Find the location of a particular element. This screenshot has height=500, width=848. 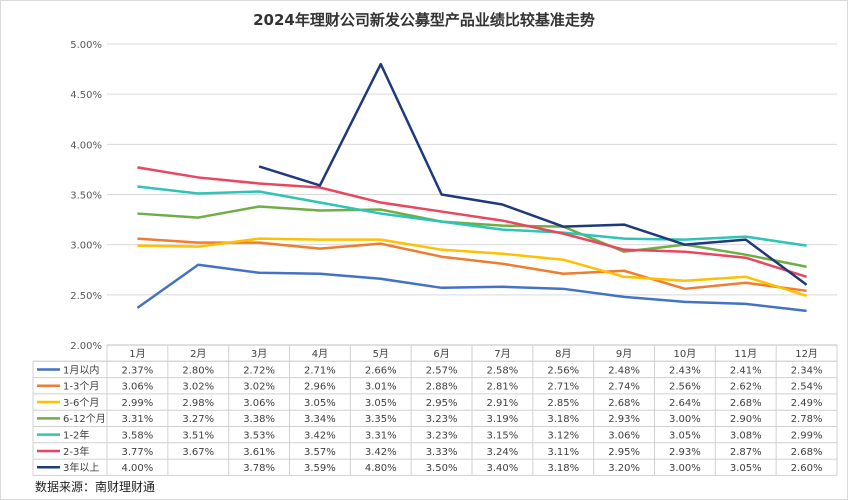

y-tick-label: 4.00% is located at coordinates (86, 145).